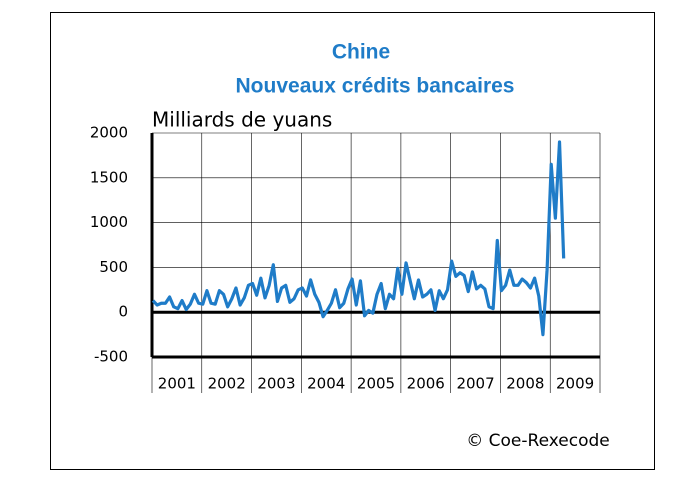 The width and height of the screenshot is (695, 483). What do you see at coordinates (276, 384) in the screenshot?
I see `x-tick-label: 2003` at bounding box center [276, 384].